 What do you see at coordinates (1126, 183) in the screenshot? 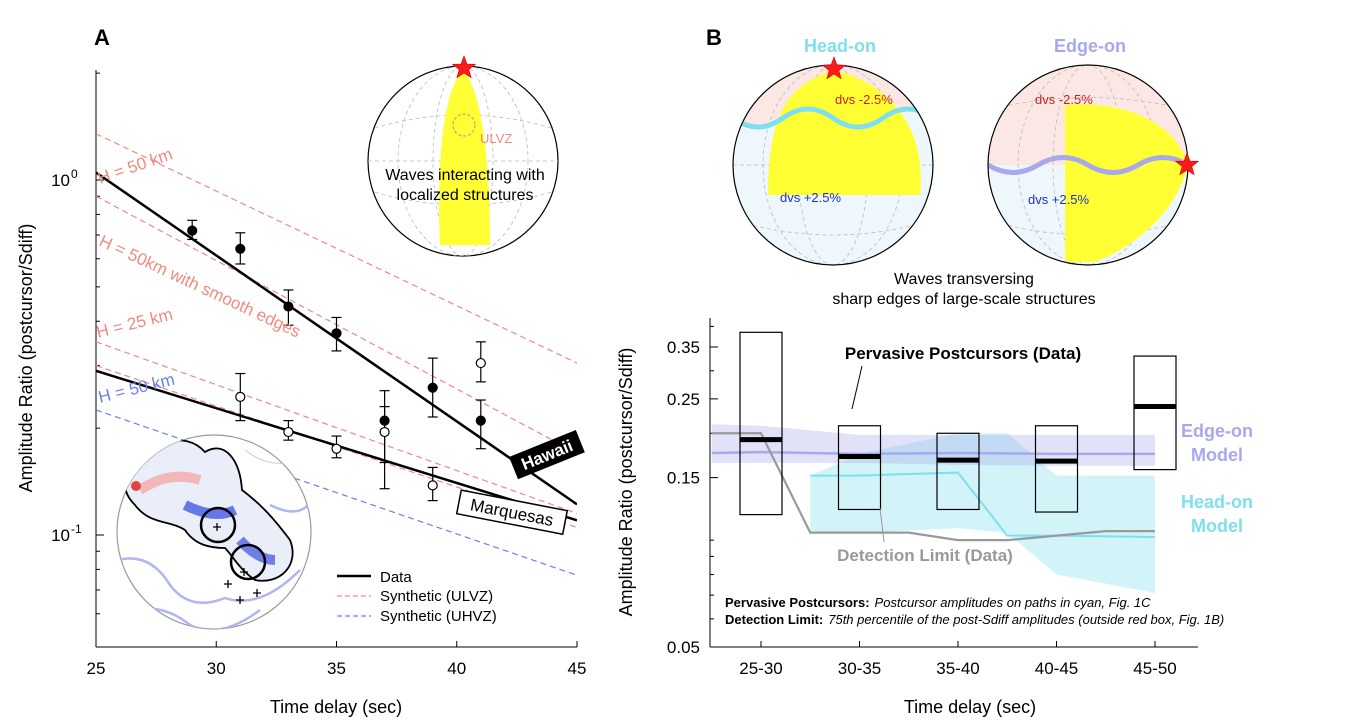
I see `edgeon-ray-wedge` at bounding box center [1126, 183].